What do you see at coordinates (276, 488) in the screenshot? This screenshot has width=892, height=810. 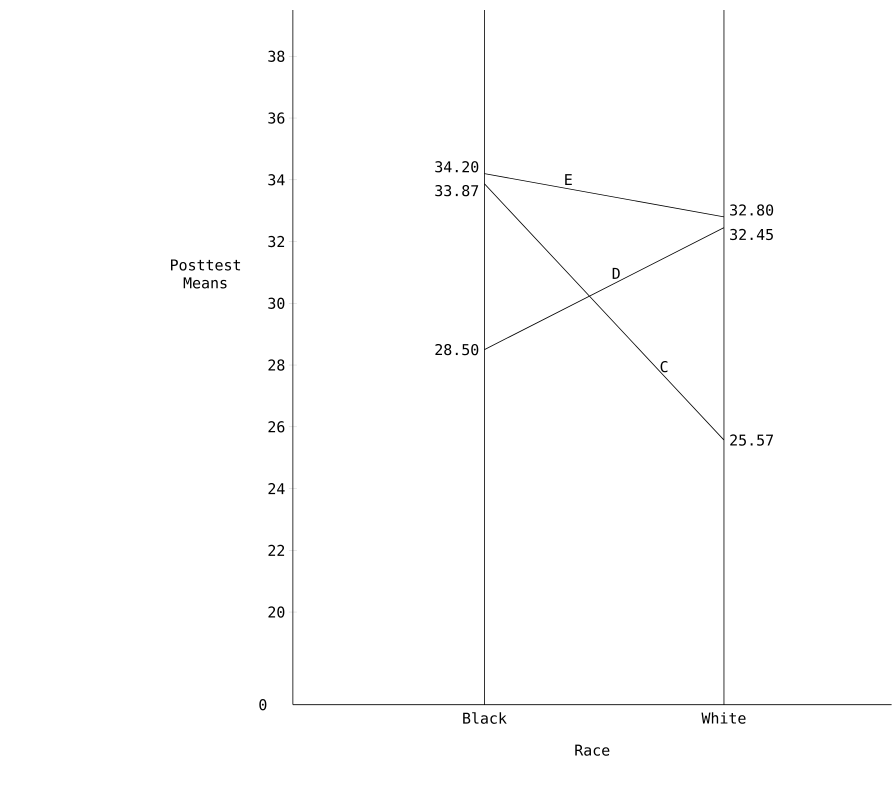 I see `y-tick-label: 24` at bounding box center [276, 488].